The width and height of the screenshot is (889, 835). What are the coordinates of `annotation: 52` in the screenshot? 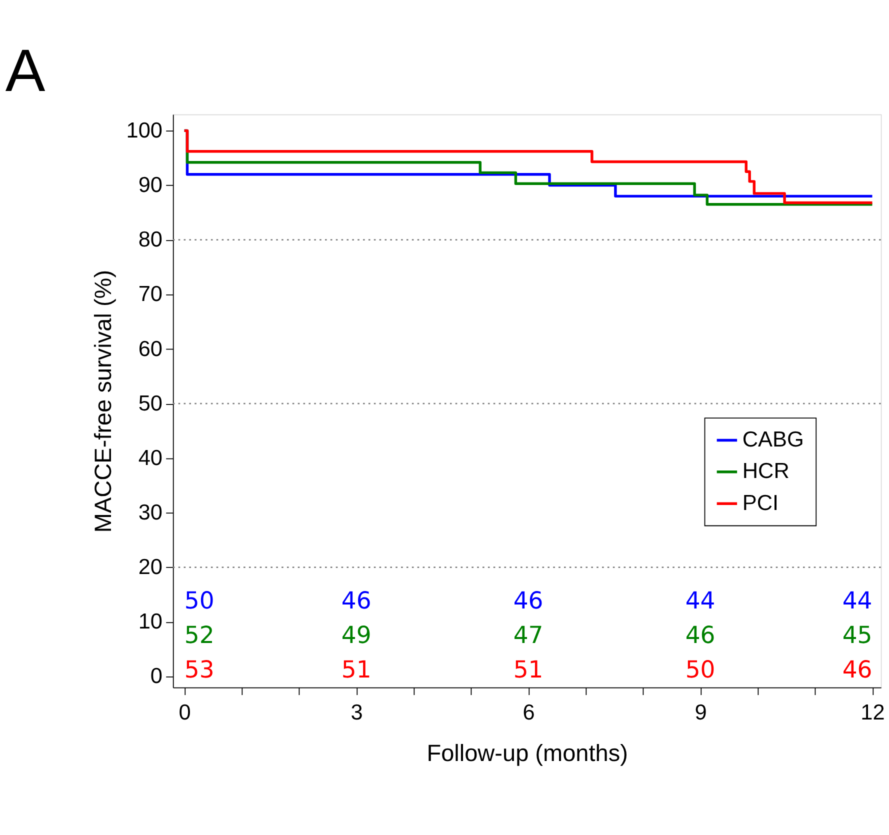 It's located at (199, 635).